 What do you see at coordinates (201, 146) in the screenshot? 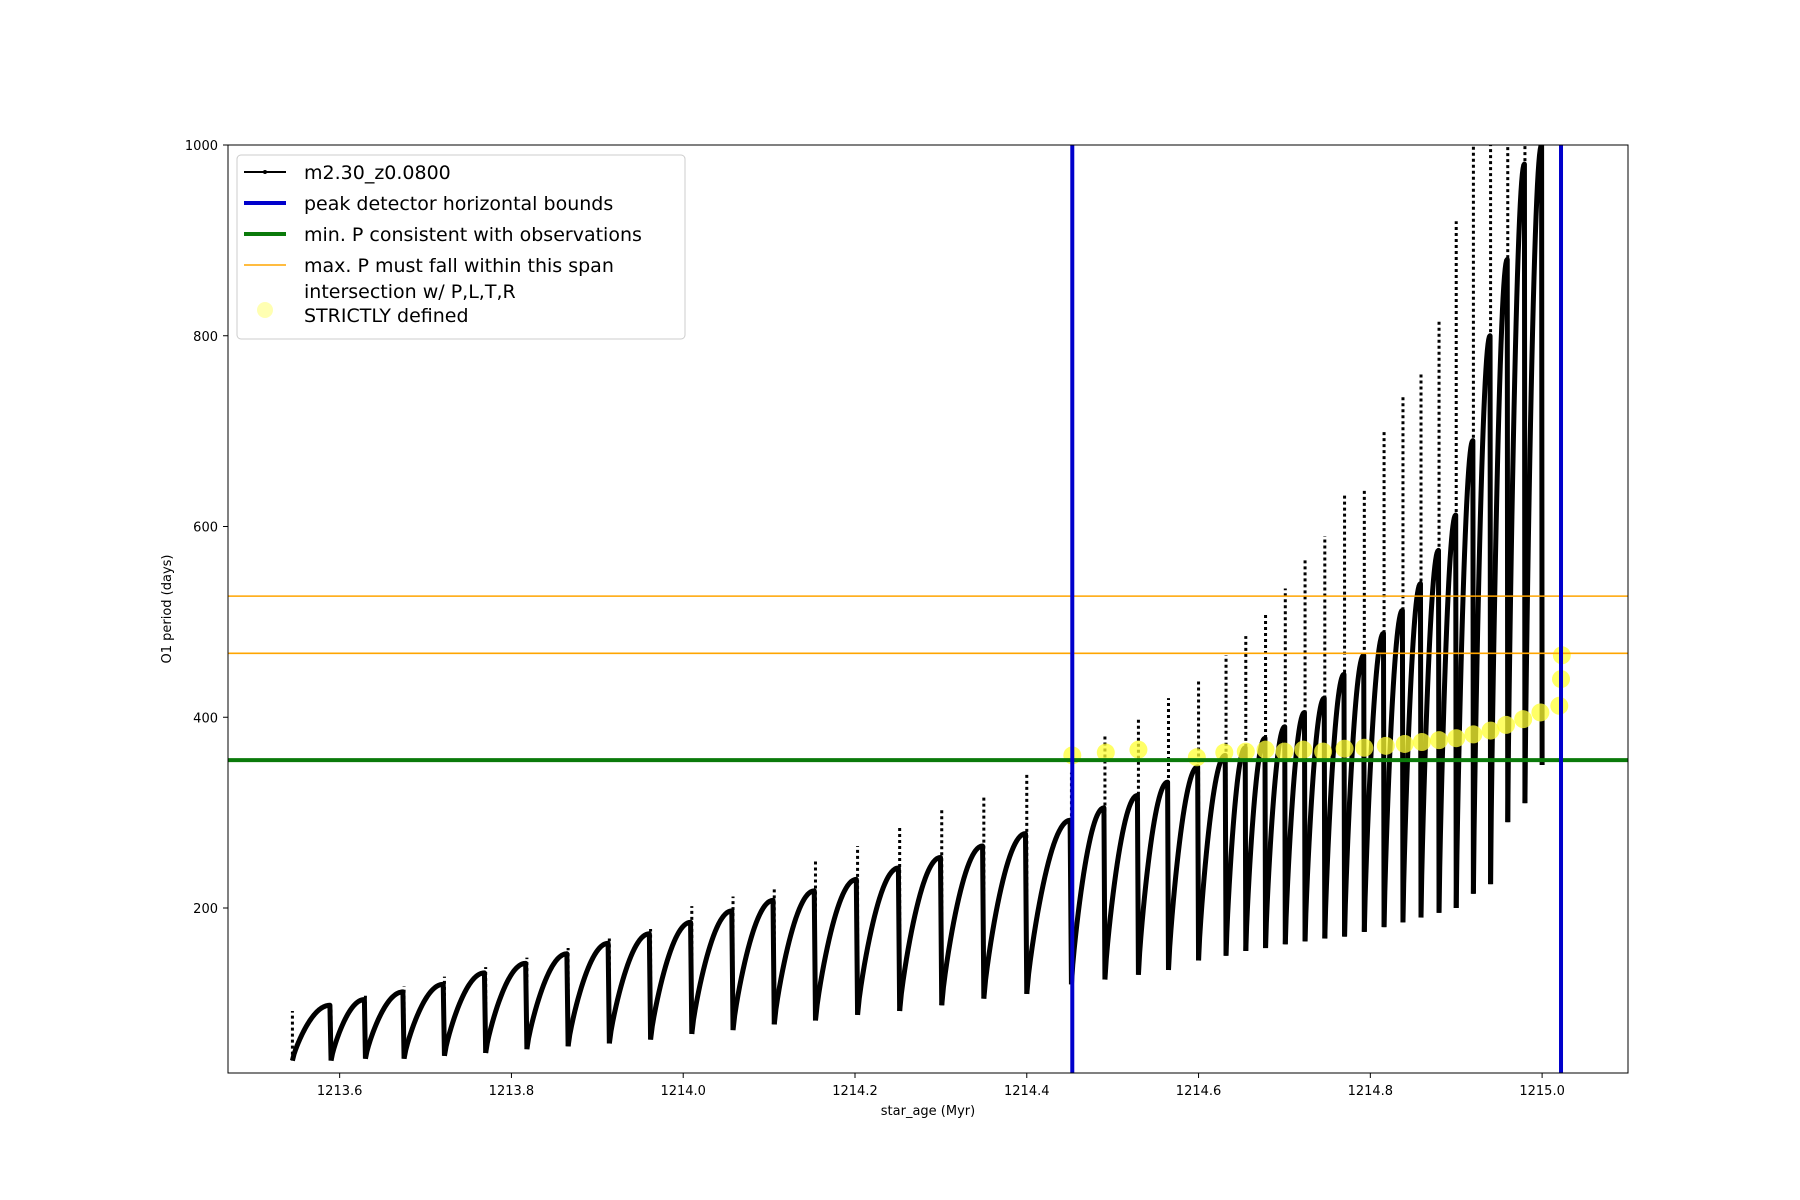
I see `y-tick-label: 1000` at bounding box center [201, 146].